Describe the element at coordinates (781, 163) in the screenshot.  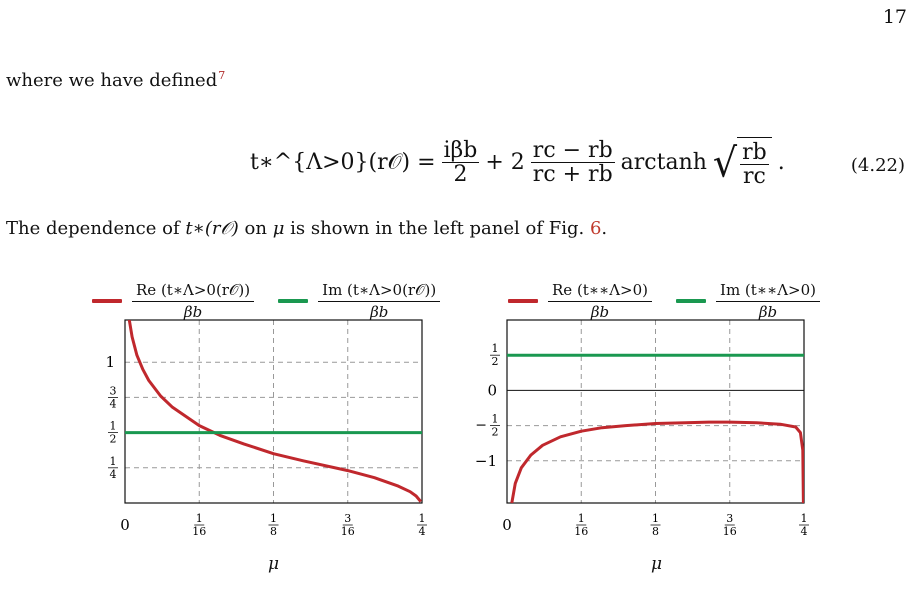
I see `equation-end: .` at that location.